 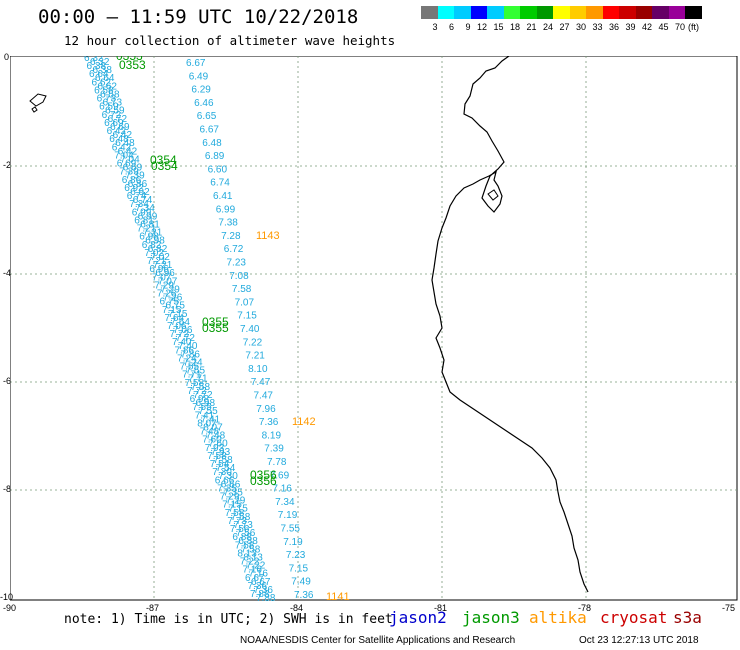 I want to click on wave-height-value: 7.08, so click(x=239, y=276).